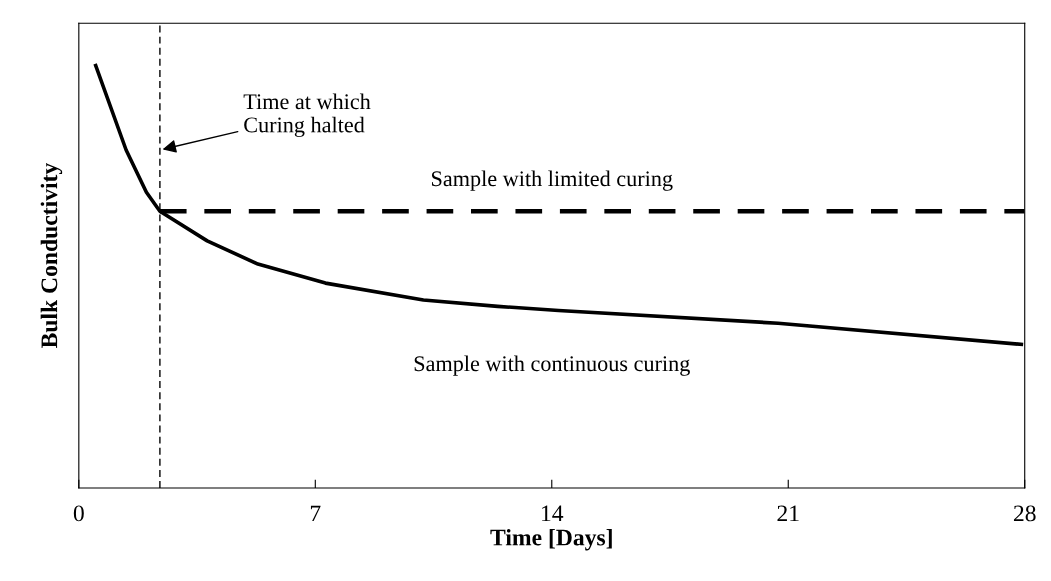 Image resolution: width=1051 pixels, height=581 pixels. I want to click on y-axis-title: Bulk Conductivity, so click(51, 256).